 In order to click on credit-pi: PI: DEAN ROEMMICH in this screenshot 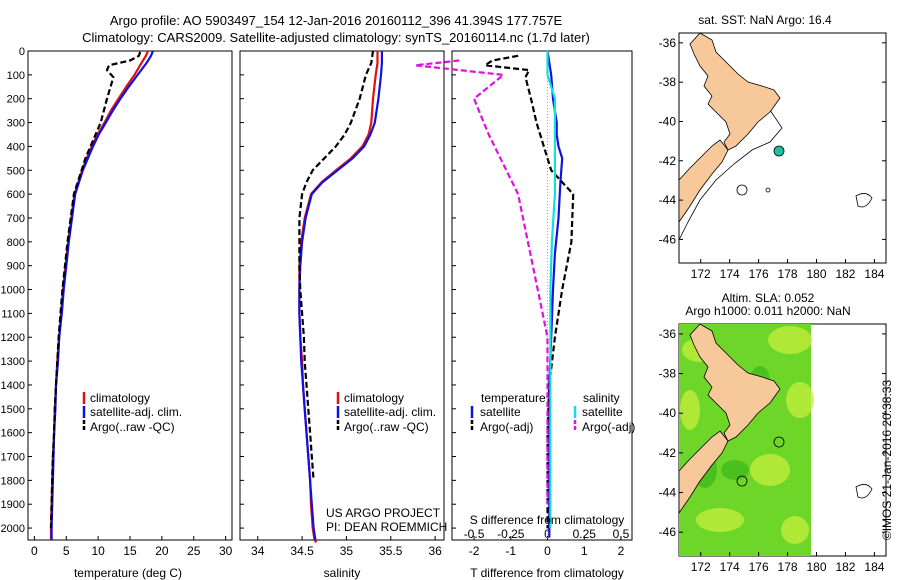, I will do `click(386, 527)`.